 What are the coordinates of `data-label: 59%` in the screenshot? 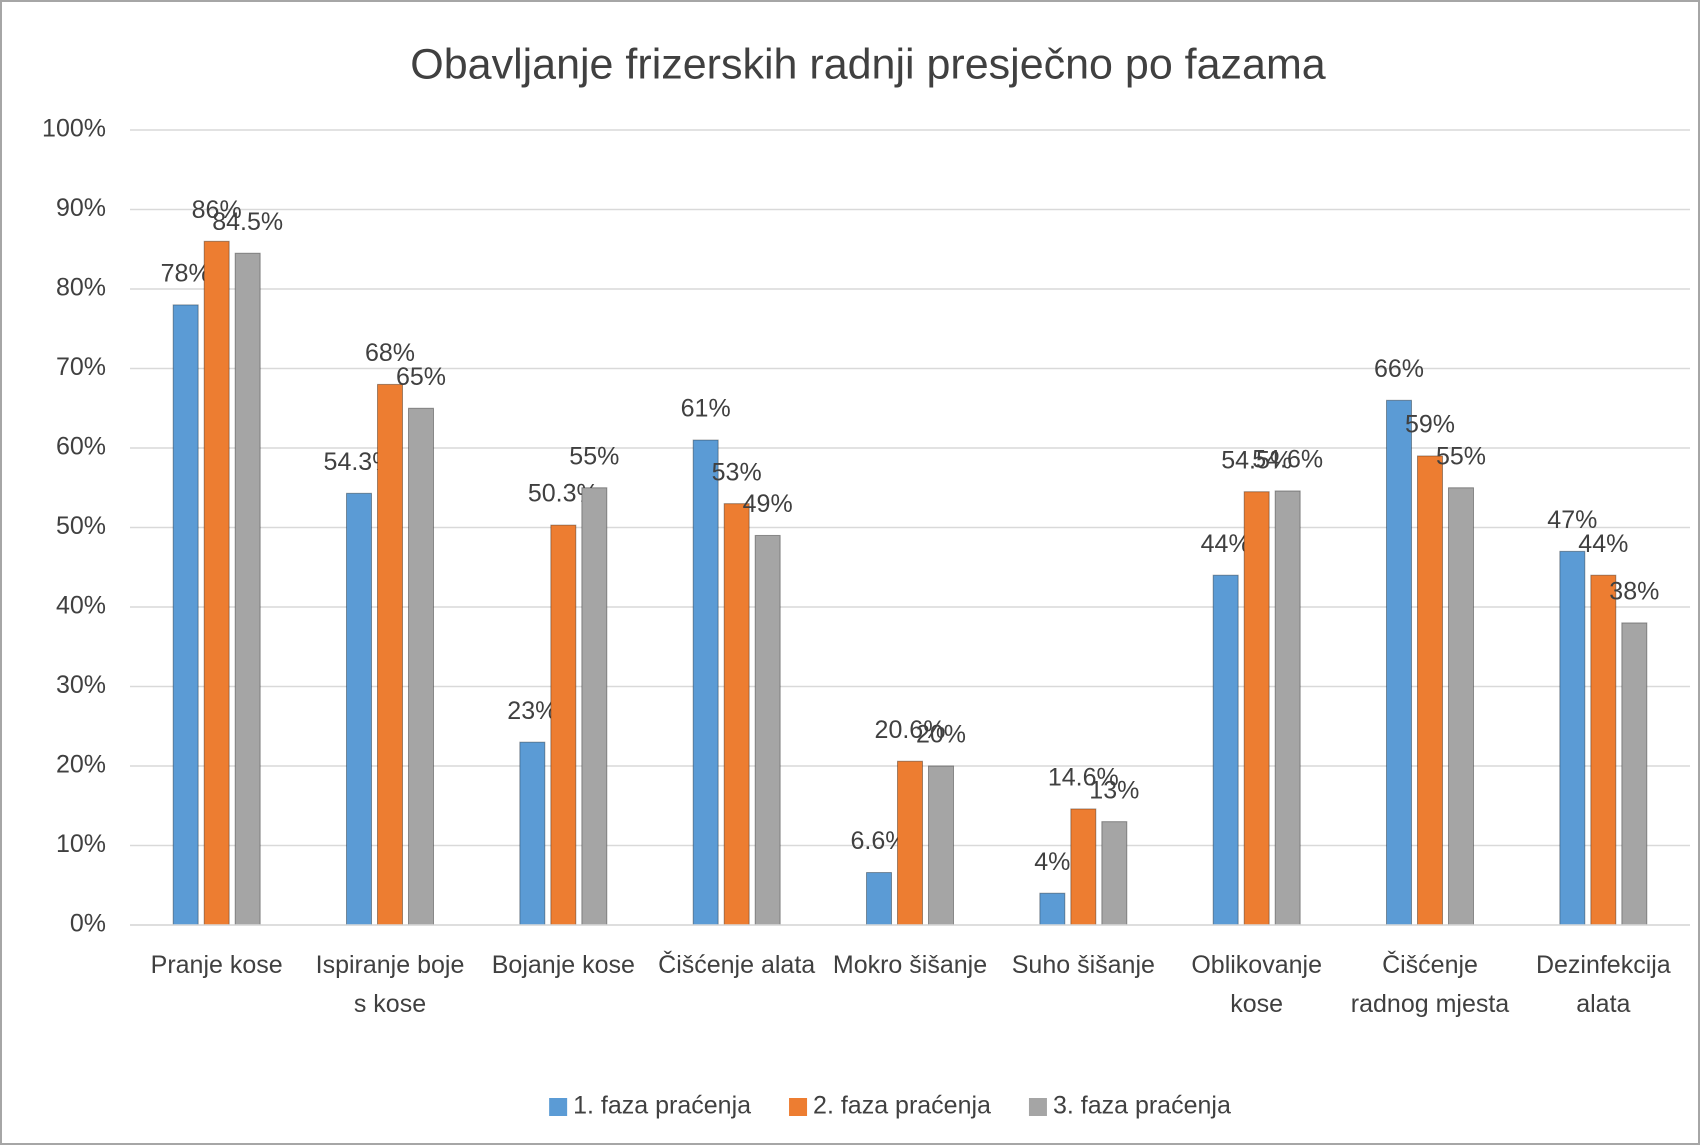 It's located at (1430, 425).